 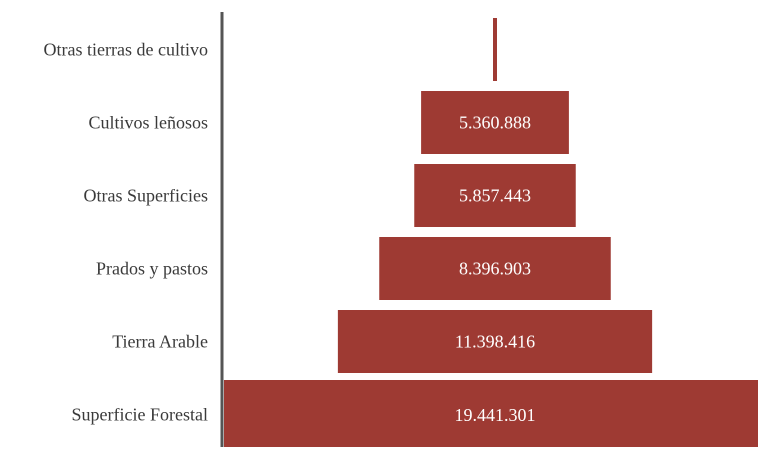 I want to click on data-label: 19.441.301, so click(x=495, y=415).